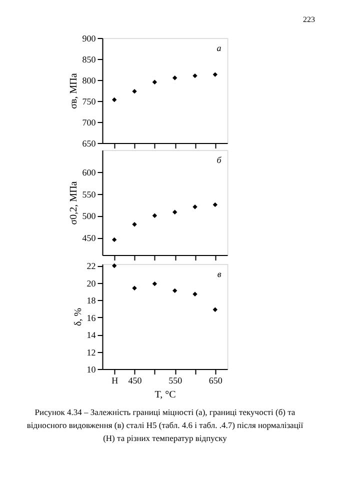  I want to click on y-tick-label: 750, so click(89, 101).